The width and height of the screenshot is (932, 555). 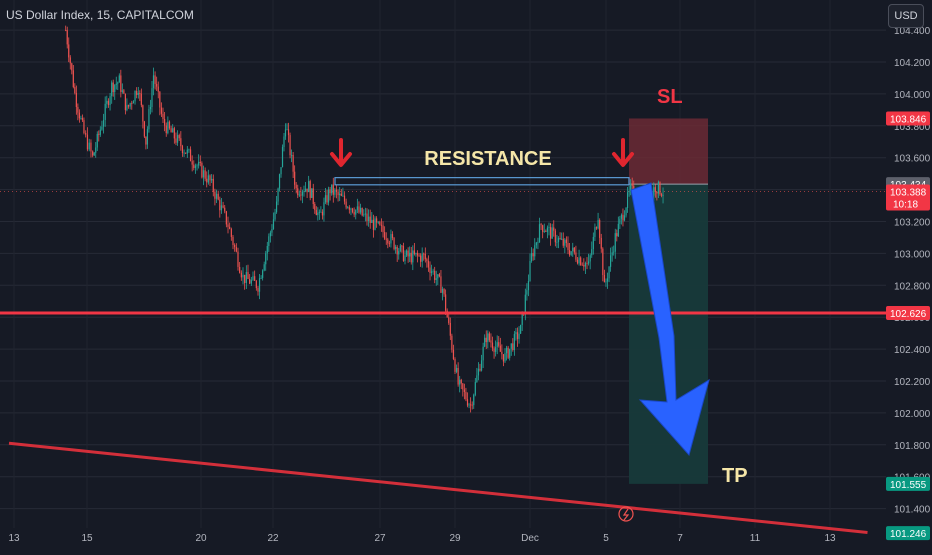 What do you see at coordinates (908, 314) in the screenshot?
I see `price-tag-text: 102.626` at bounding box center [908, 314].